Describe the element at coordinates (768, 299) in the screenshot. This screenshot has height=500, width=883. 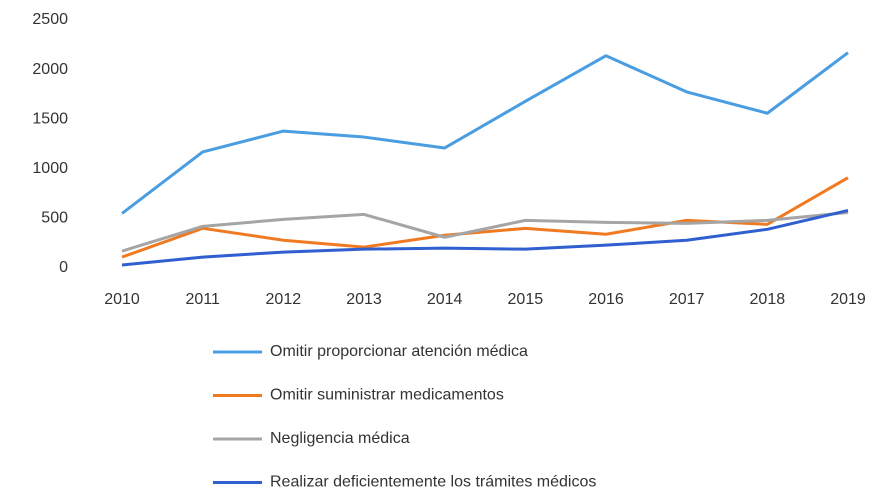
I see `x-tick-label: 2018` at that location.